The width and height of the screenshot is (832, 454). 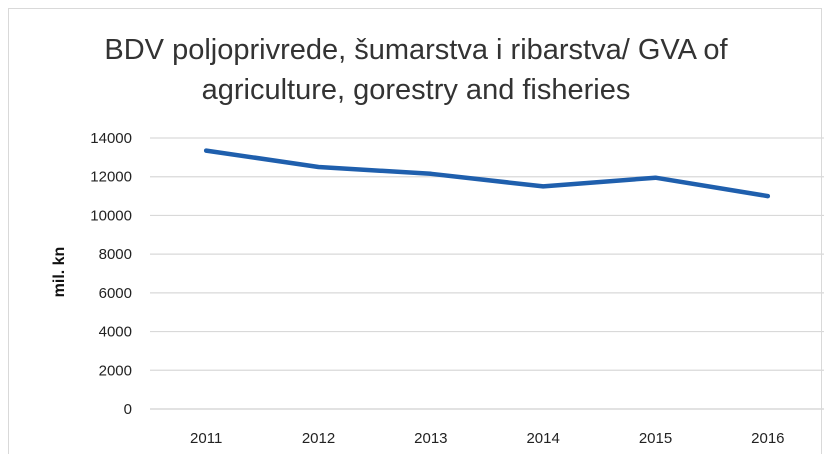 I want to click on x-tick-label: 2013, so click(x=430, y=438).